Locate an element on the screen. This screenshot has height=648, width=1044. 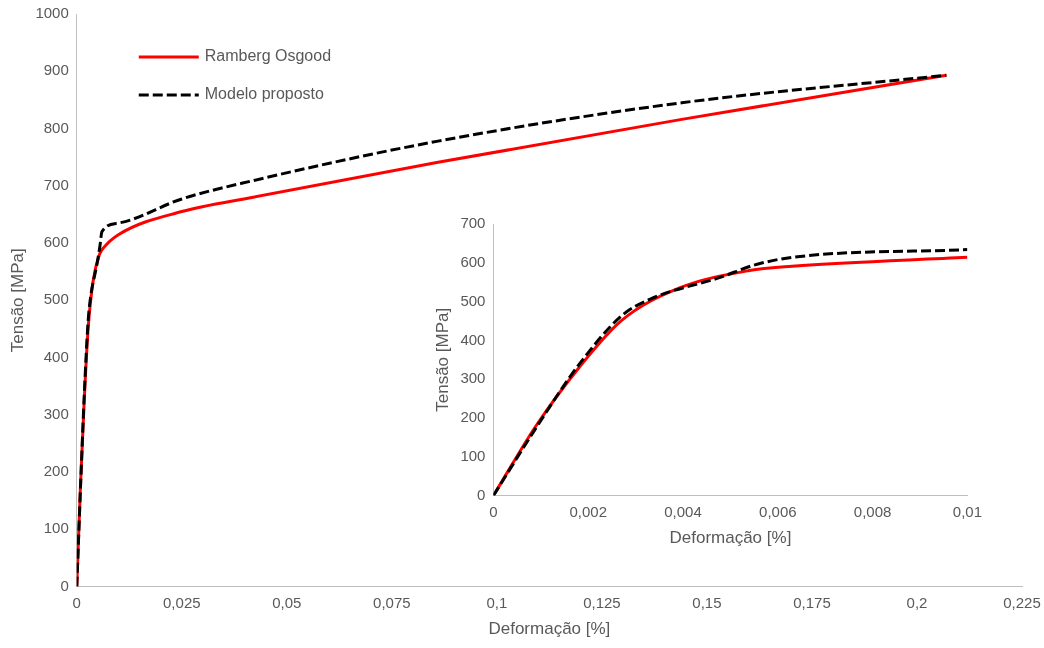
x-tick-label: 0,004 is located at coordinates (683, 511).